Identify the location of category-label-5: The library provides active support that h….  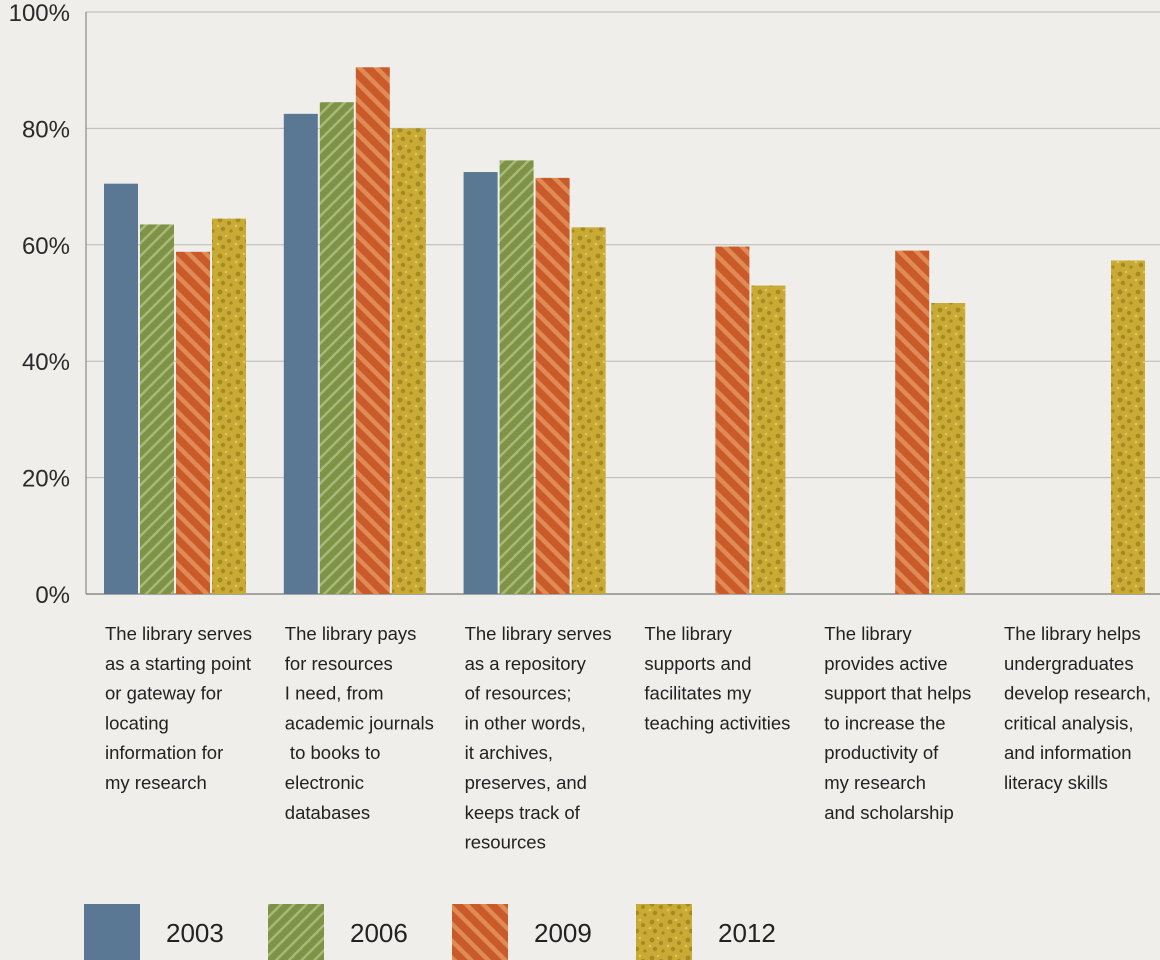
(897, 723).